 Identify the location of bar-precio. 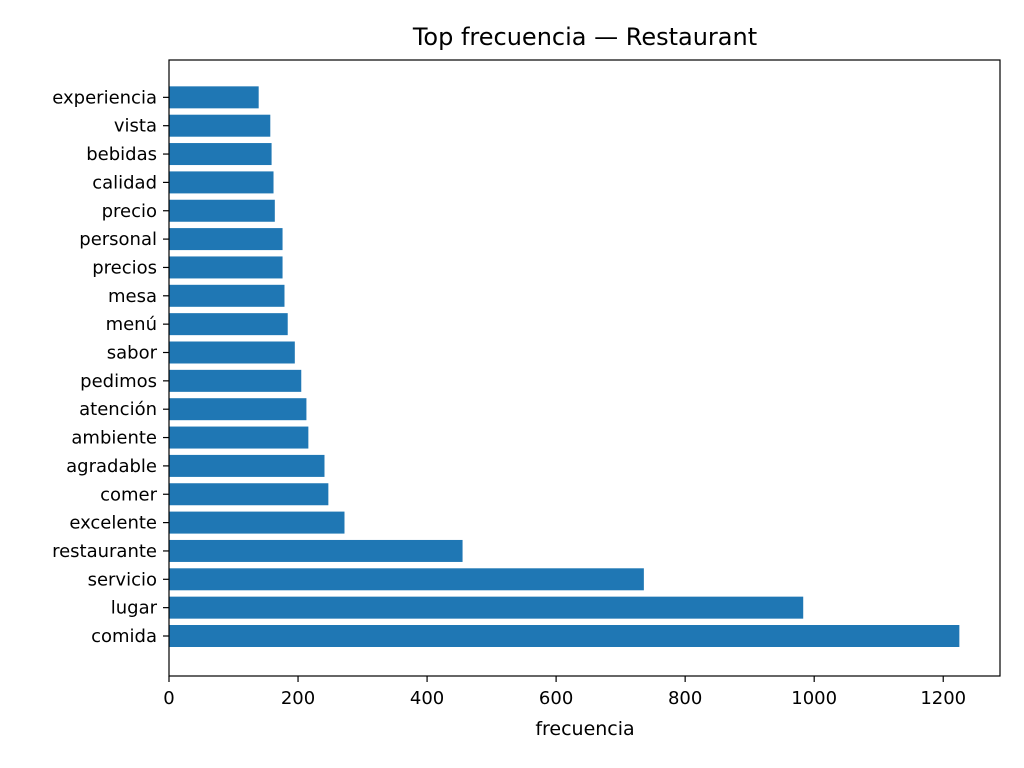
(222, 210).